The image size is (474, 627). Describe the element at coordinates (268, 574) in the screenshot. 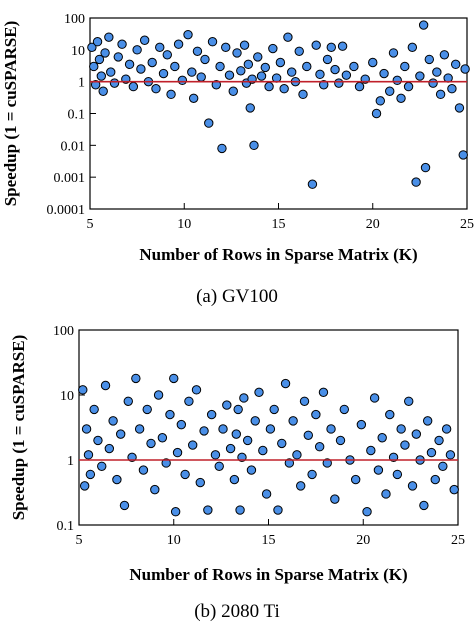

I see `x-axis-title: Number of Rows in Sparse Matrix (K)` at that location.